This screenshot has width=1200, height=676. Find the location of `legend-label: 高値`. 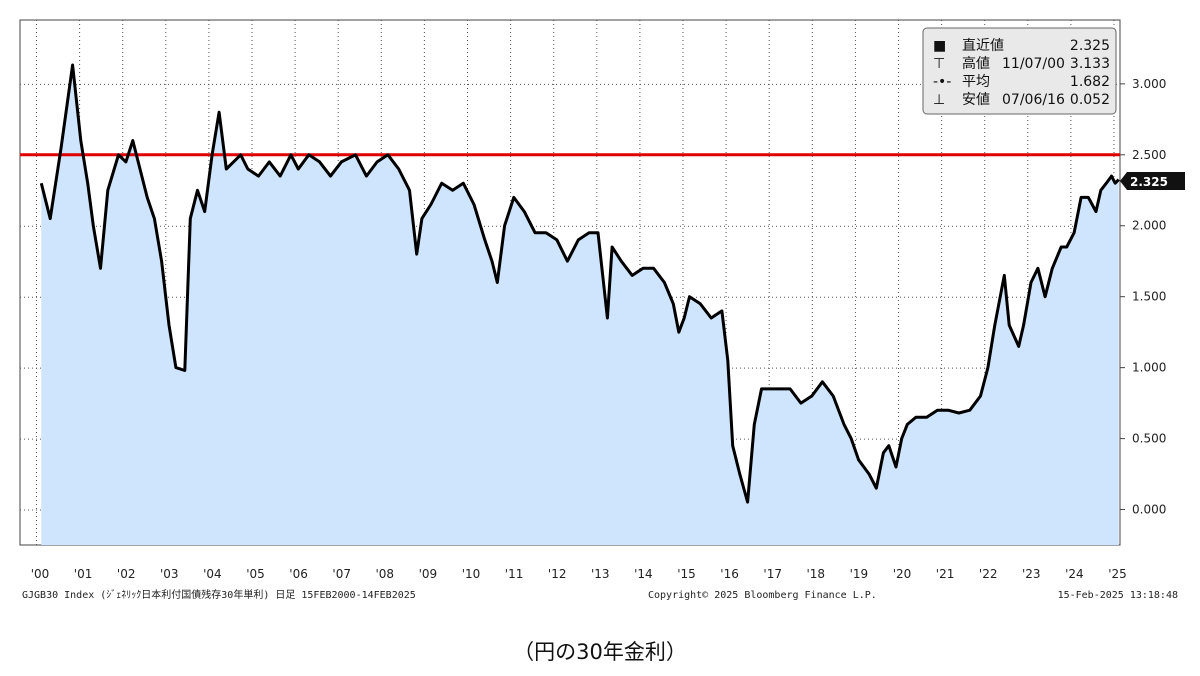

legend-label: 高値 is located at coordinates (976, 63).